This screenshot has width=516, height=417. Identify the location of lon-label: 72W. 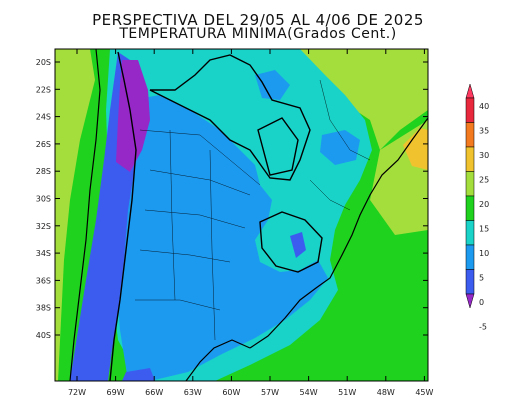
(77, 392).